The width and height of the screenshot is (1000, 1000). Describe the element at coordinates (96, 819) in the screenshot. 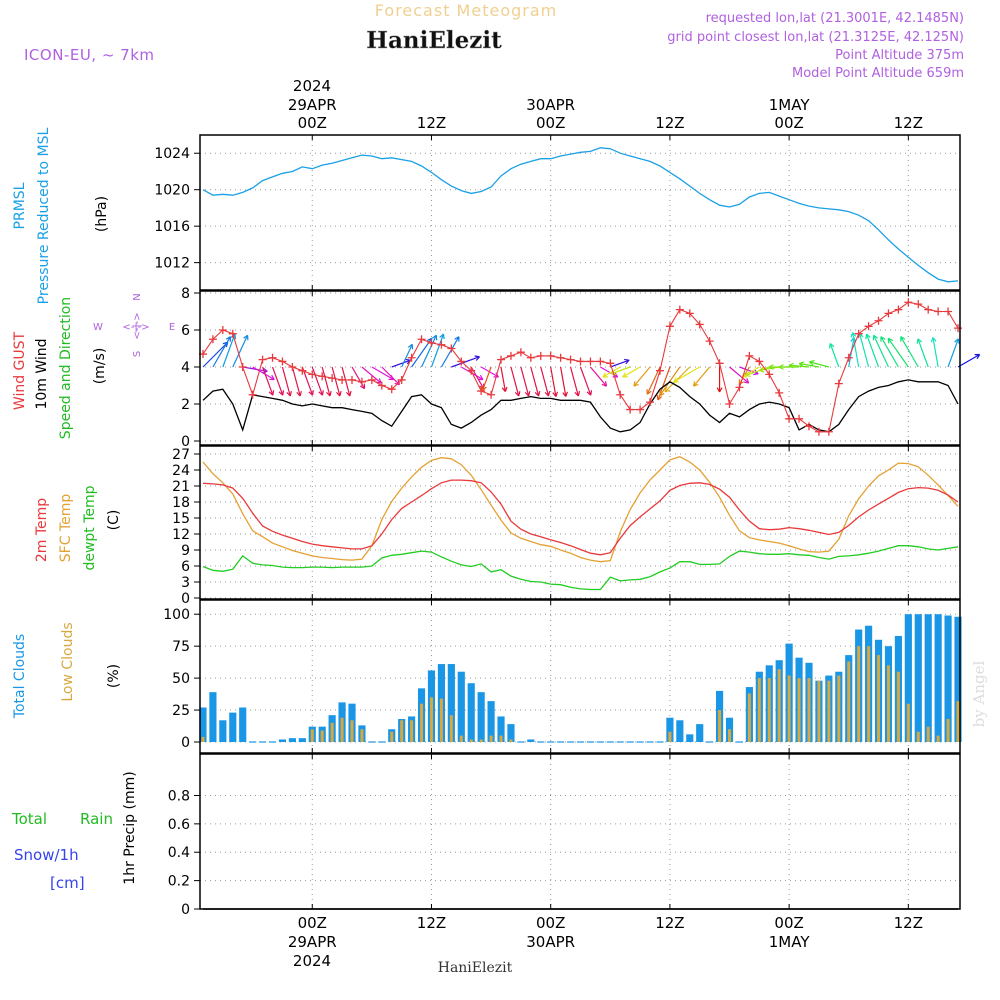

I see `precip-rain-label: Rain` at that location.